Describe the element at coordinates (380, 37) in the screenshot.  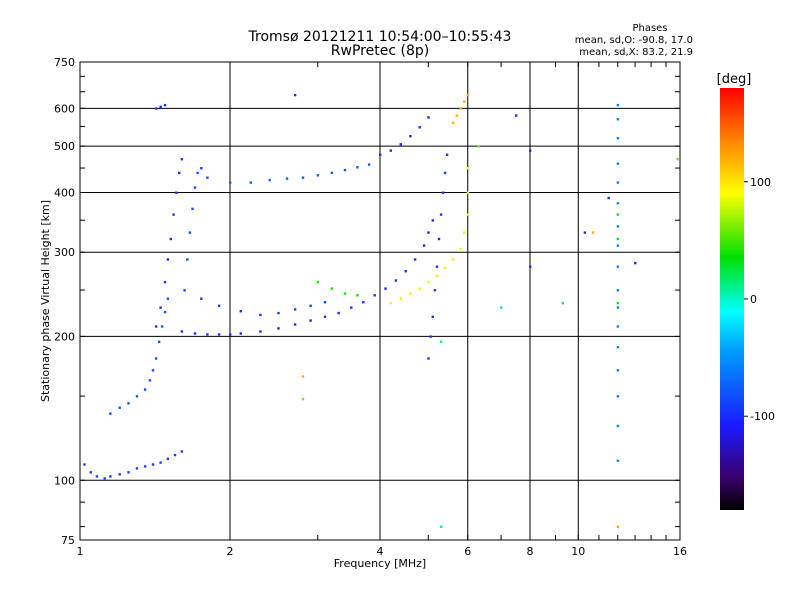
I see `chart-title: Tromsø 20121211 10:54:00–10:55:43` at that location.